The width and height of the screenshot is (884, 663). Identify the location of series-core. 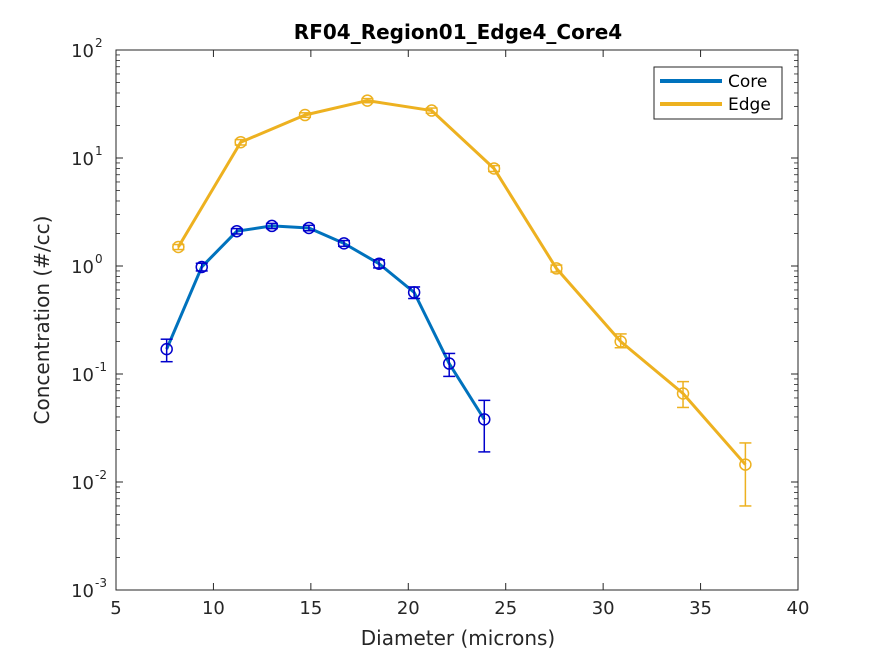
(325, 336).